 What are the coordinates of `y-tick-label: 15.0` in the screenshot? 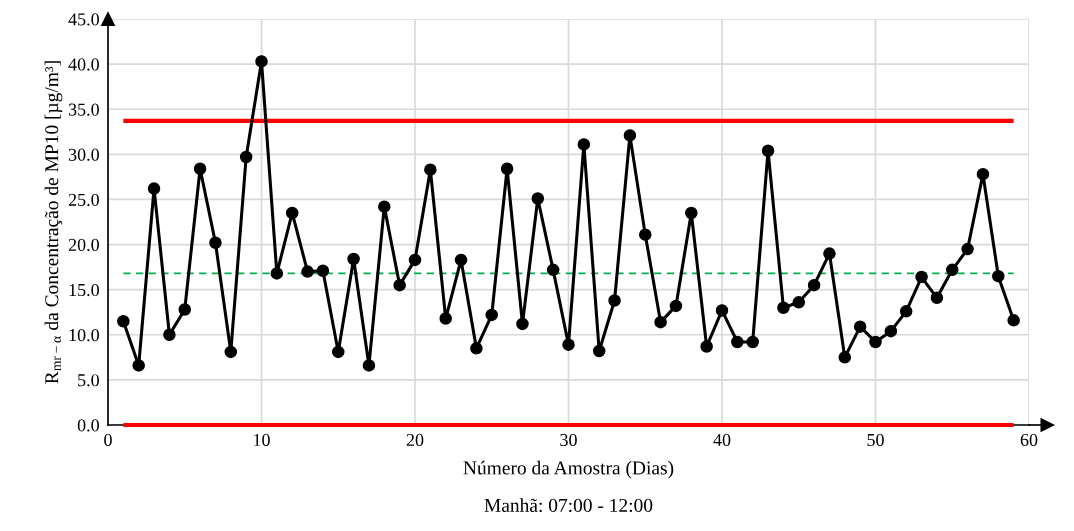 It's located at (84, 290).